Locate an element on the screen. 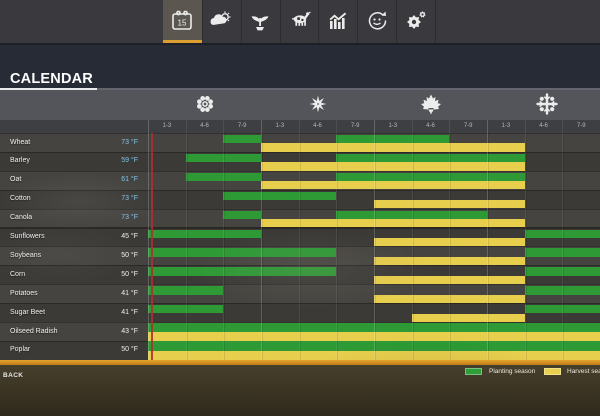 This screenshot has height=416, width=600. svg-text: 15 is located at coordinates (182, 23).